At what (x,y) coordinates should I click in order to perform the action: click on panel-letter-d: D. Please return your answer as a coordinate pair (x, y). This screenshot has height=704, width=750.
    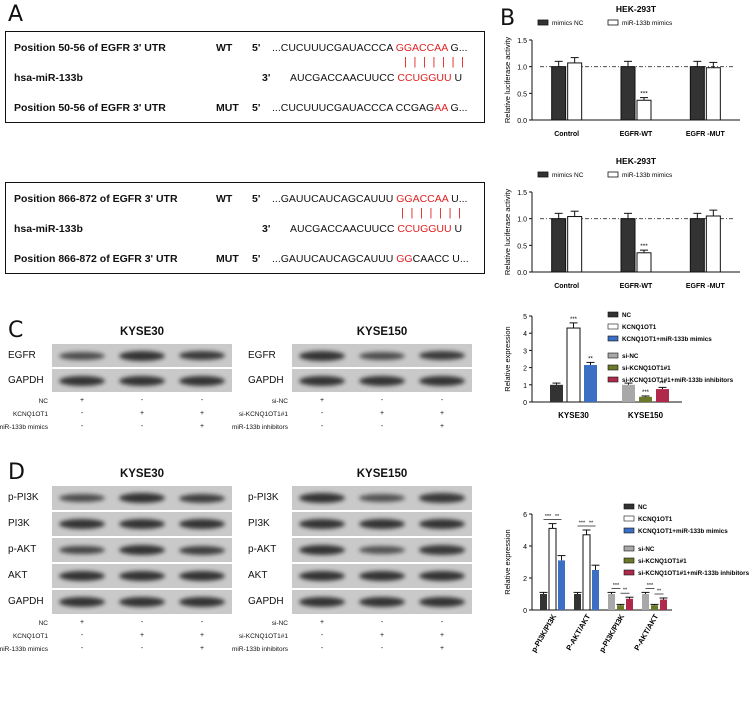
    Looking at the image, I should click on (16, 472).